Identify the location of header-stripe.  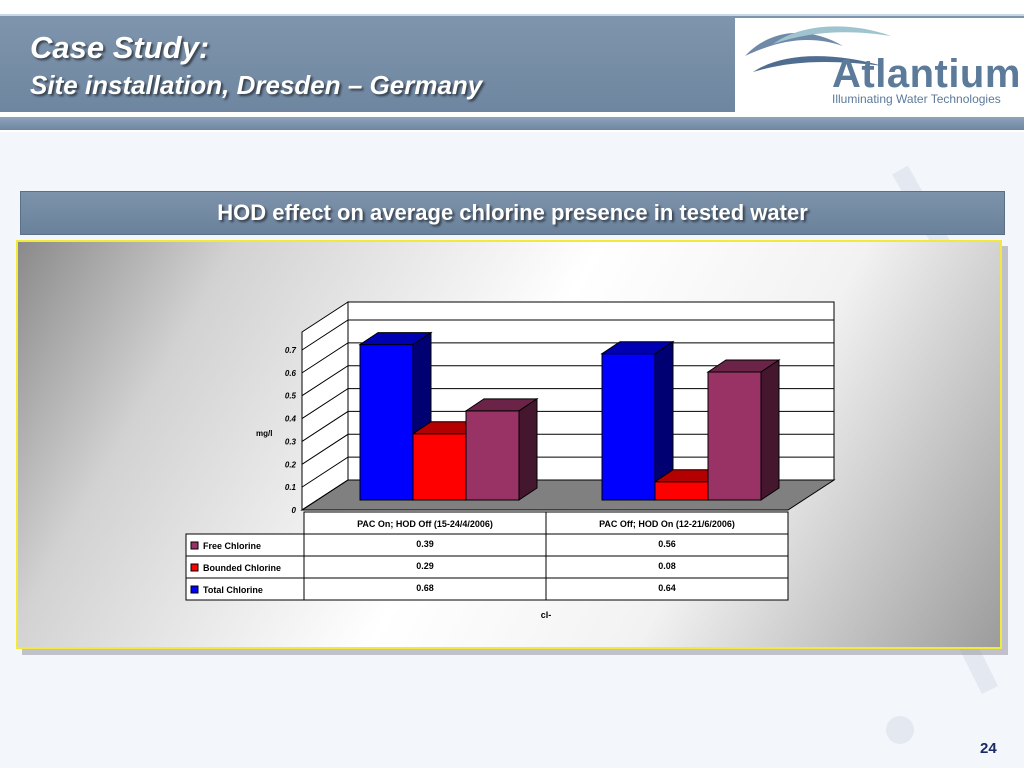
(512, 123).